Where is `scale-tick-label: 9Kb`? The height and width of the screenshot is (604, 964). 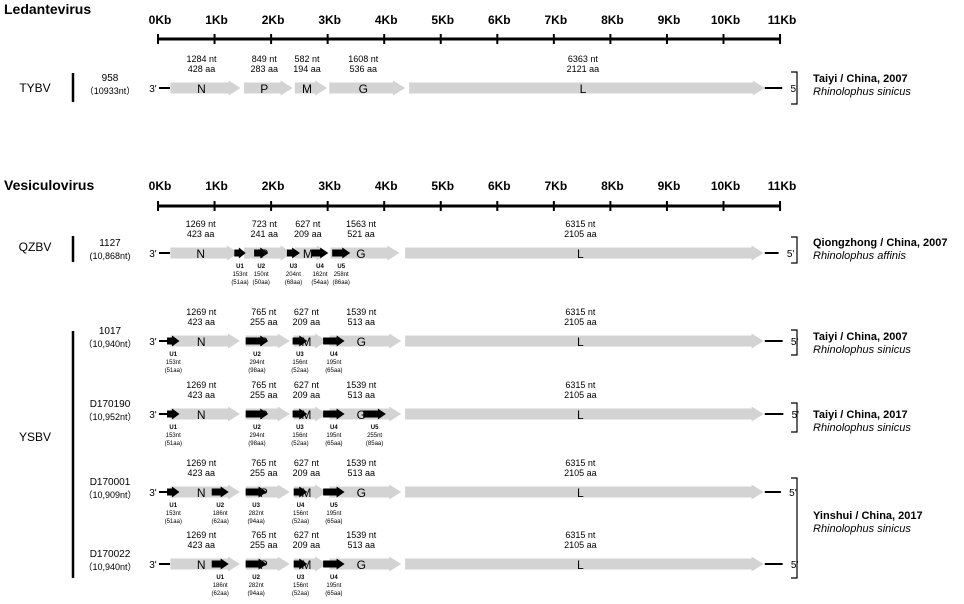 scale-tick-label: 9Kb is located at coordinates (669, 186).